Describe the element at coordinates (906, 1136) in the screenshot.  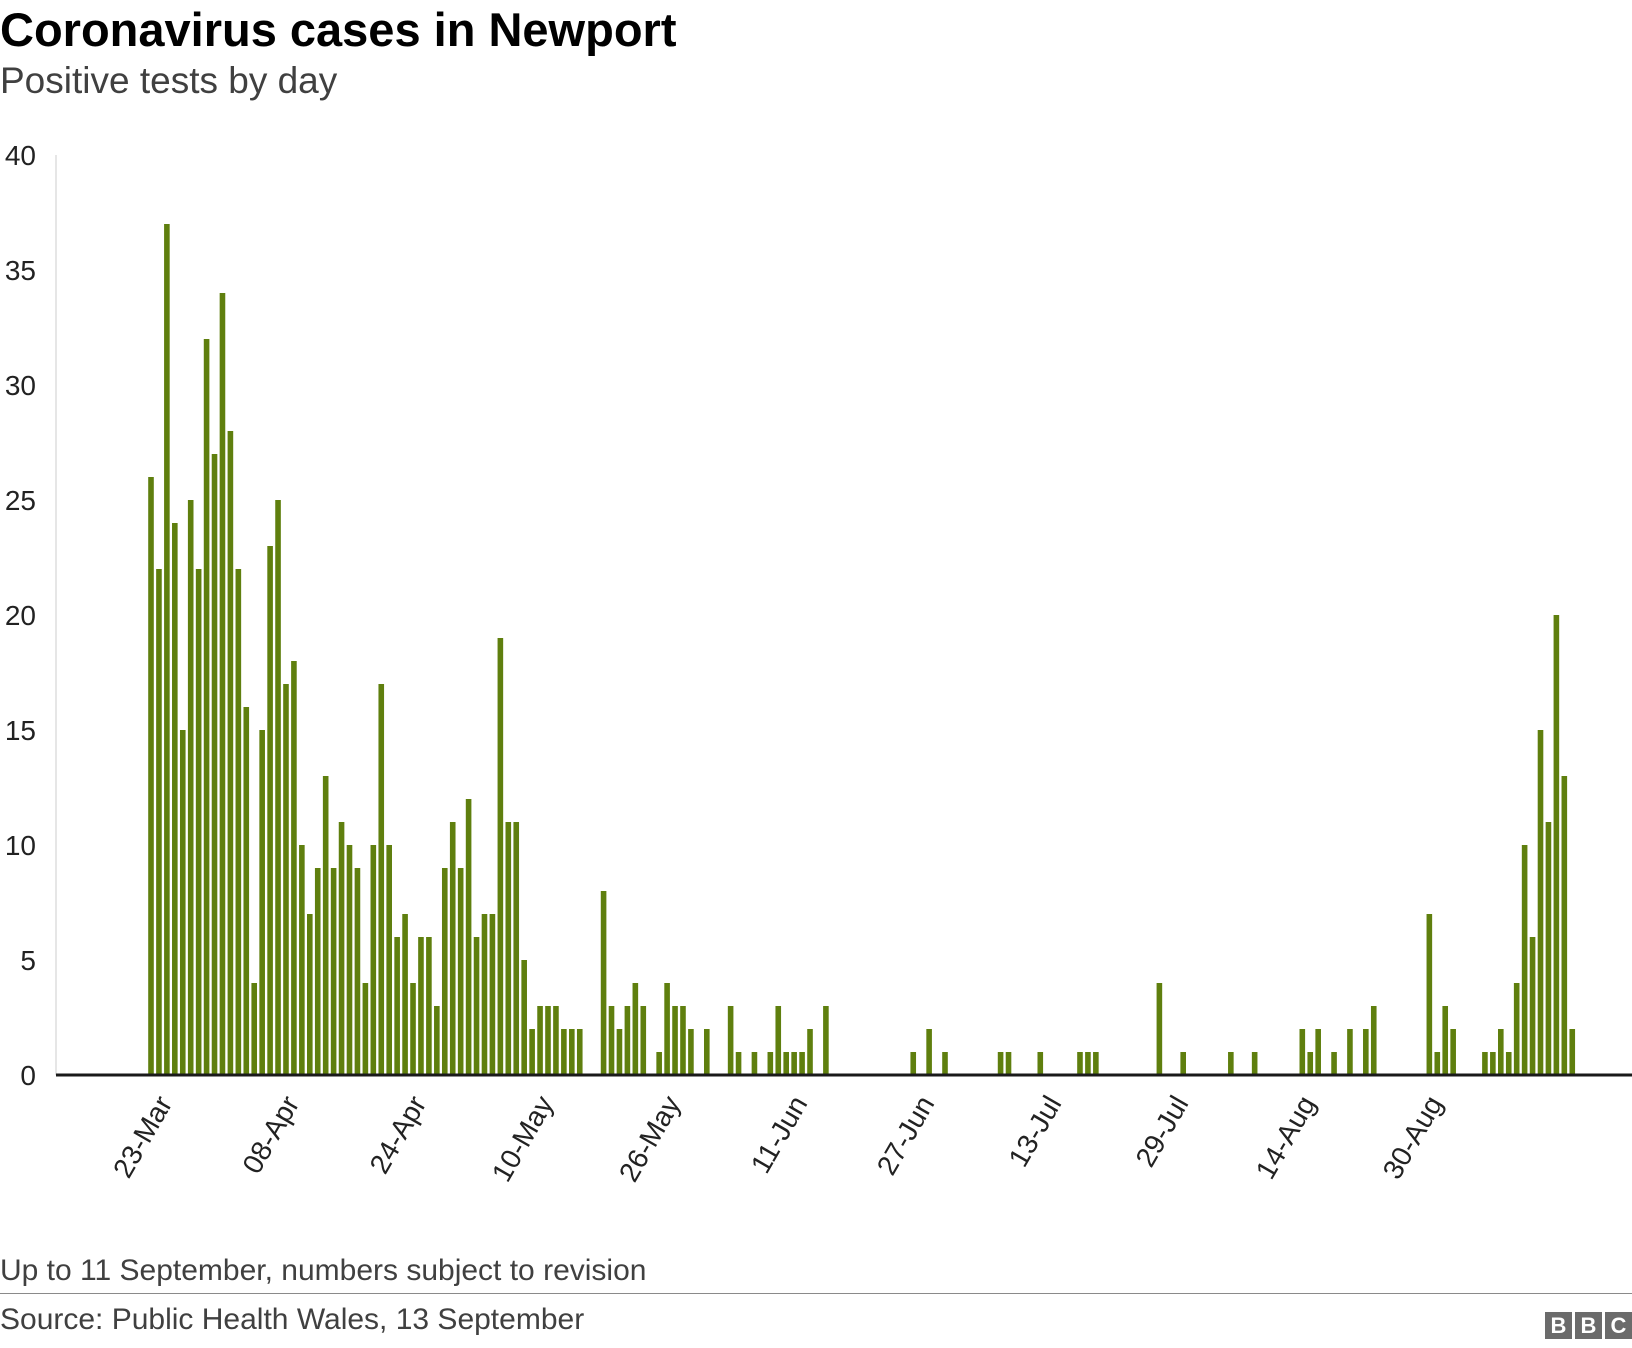
I see `x-tick-label: 27-Jun` at that location.